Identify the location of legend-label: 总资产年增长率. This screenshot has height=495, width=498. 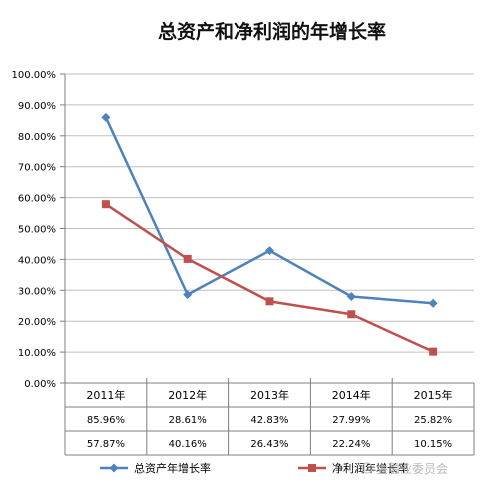
(172, 468).